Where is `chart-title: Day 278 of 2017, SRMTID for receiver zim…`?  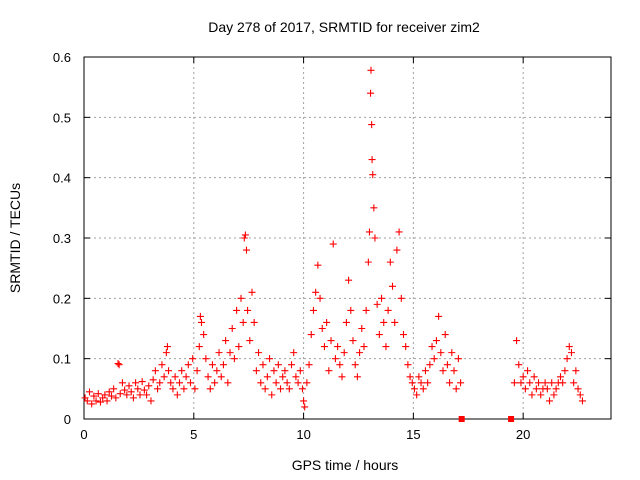 chart-title: Day 278 of 2017, SRMTID for receiver zim… is located at coordinates (344, 27).